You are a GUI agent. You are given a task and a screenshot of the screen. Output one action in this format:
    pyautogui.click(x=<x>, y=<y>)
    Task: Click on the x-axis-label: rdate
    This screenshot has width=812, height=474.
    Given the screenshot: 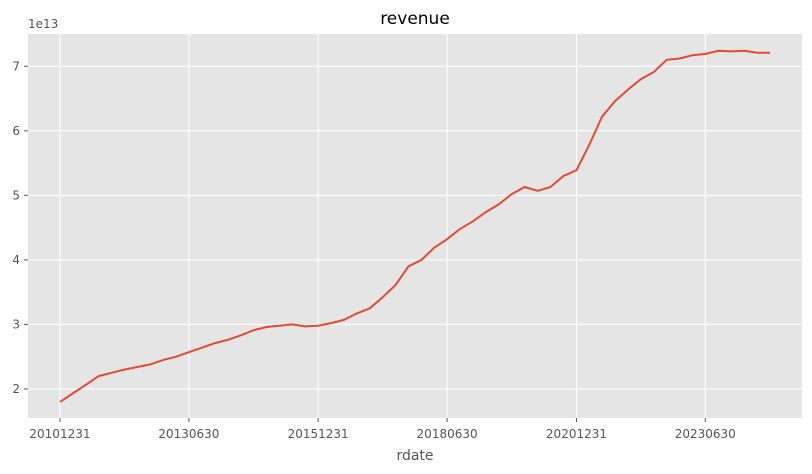 What is the action you would take?
    pyautogui.click(x=414, y=456)
    